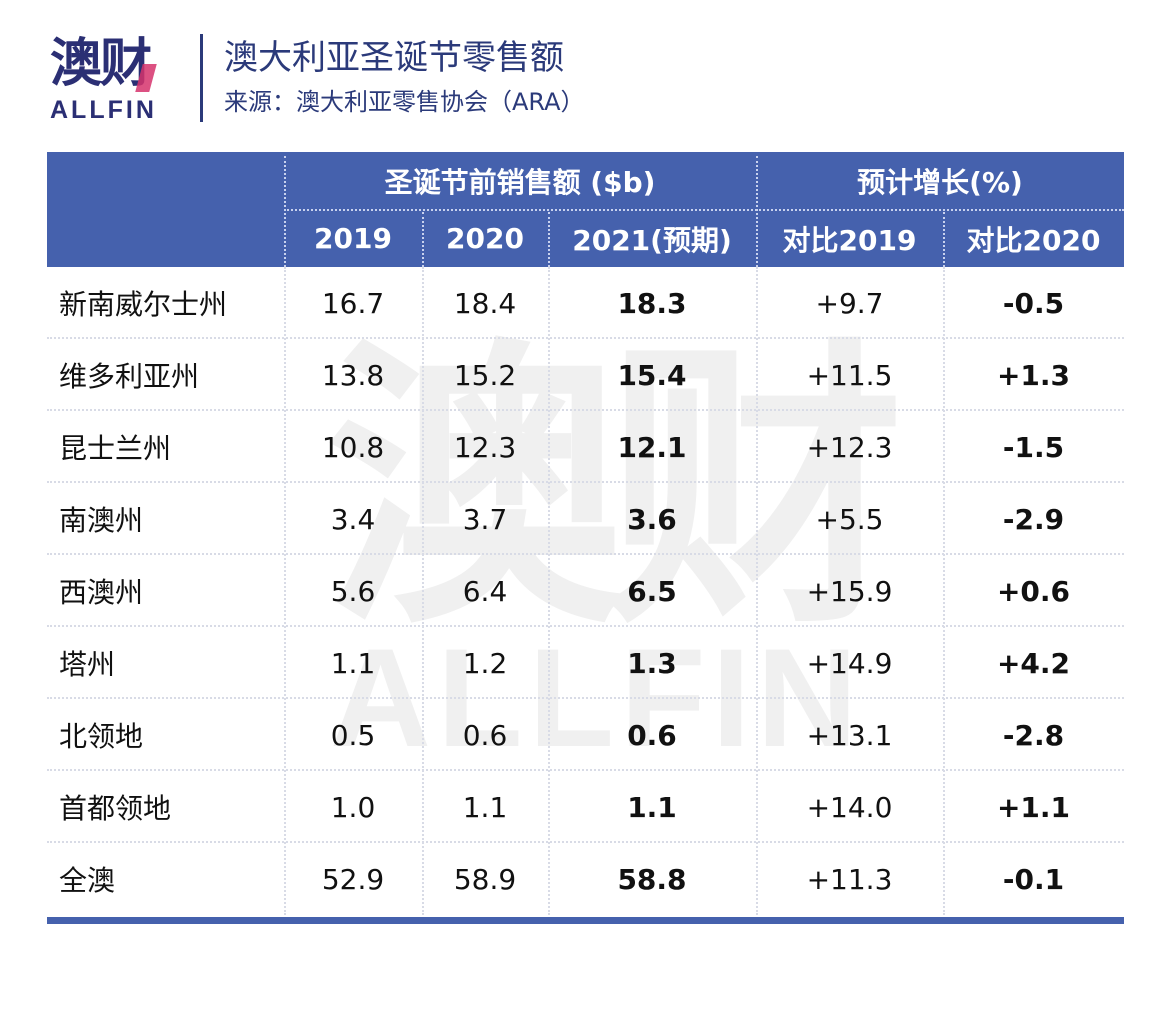 The width and height of the screenshot is (1165, 1024). What do you see at coordinates (101, 736) in the screenshot?
I see `region-name: 北领地` at bounding box center [101, 736].